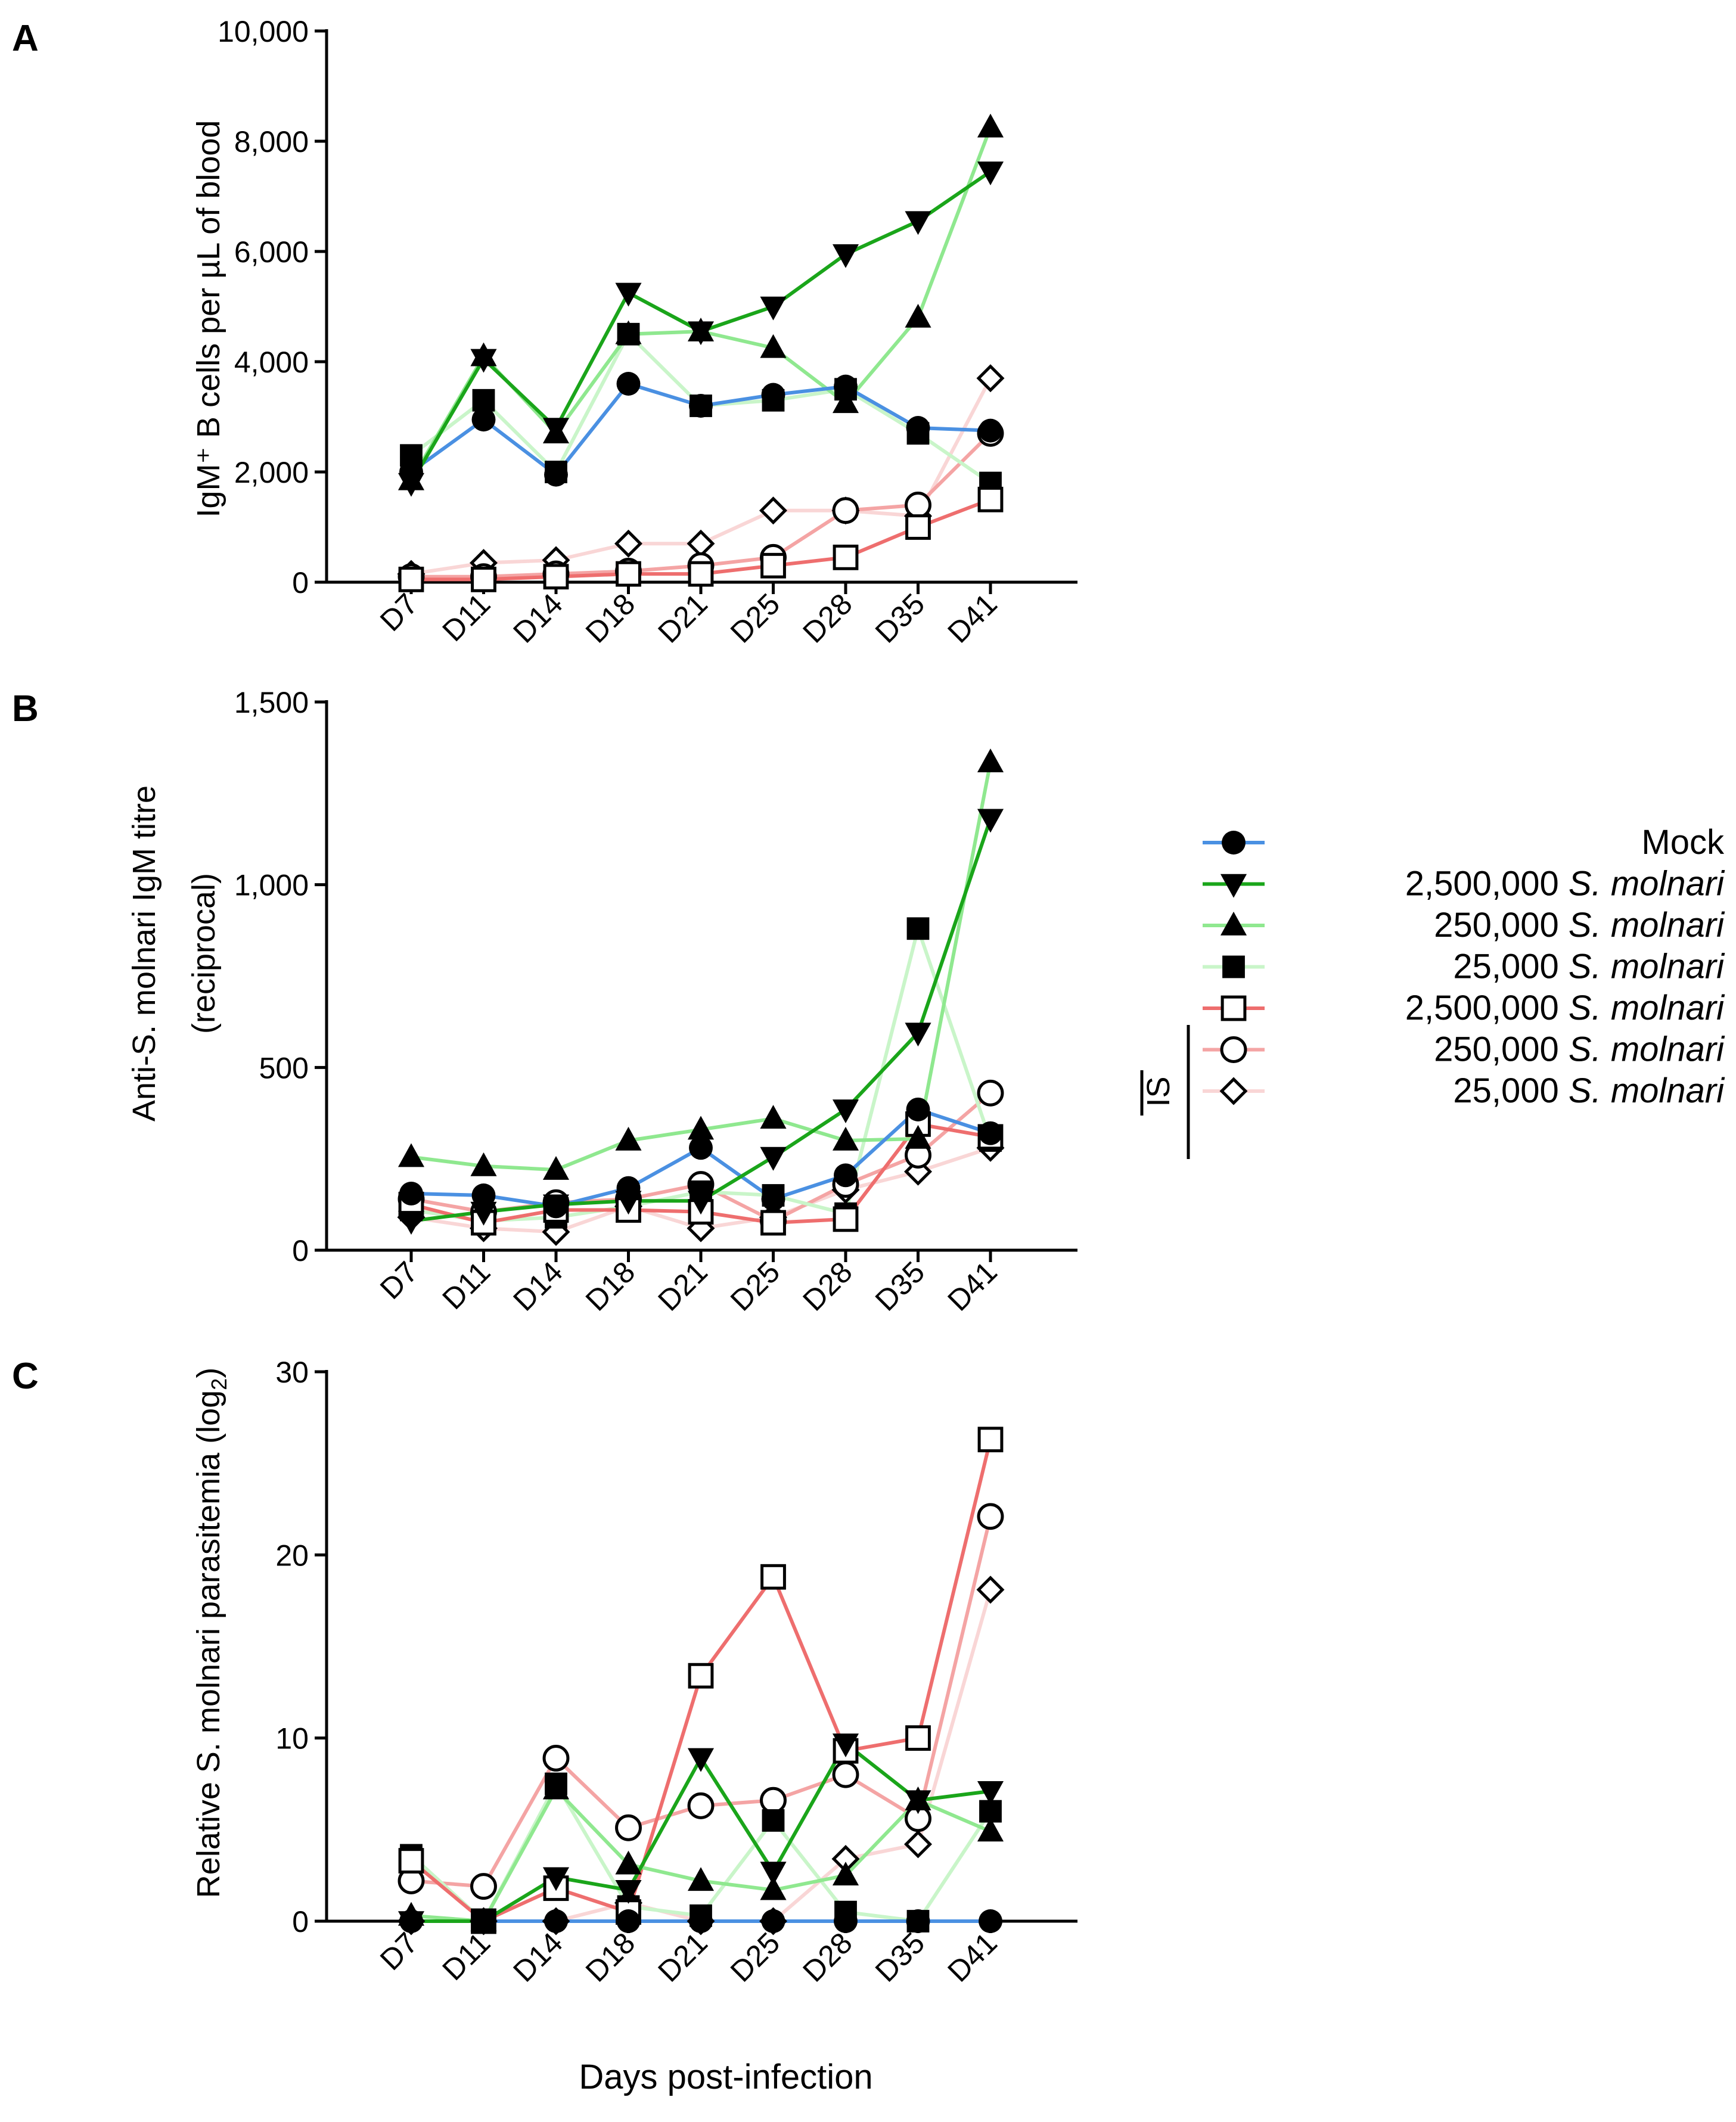 The width and height of the screenshot is (1736, 2122). Describe the element at coordinates (292, 1372) in the screenshot. I see `y-tick-label-c: 30` at that location.